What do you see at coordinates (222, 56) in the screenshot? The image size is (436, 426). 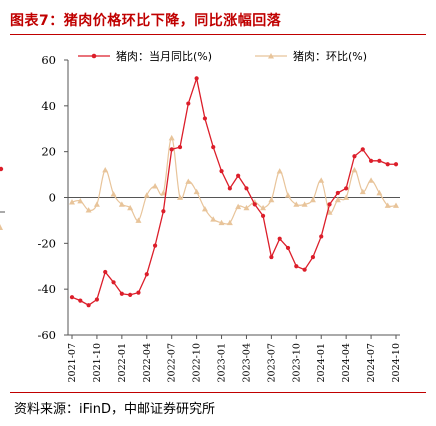 I see `chart-legend: 猪肉：当月同比(%) 猪肉：环比(%)` at bounding box center [222, 56].